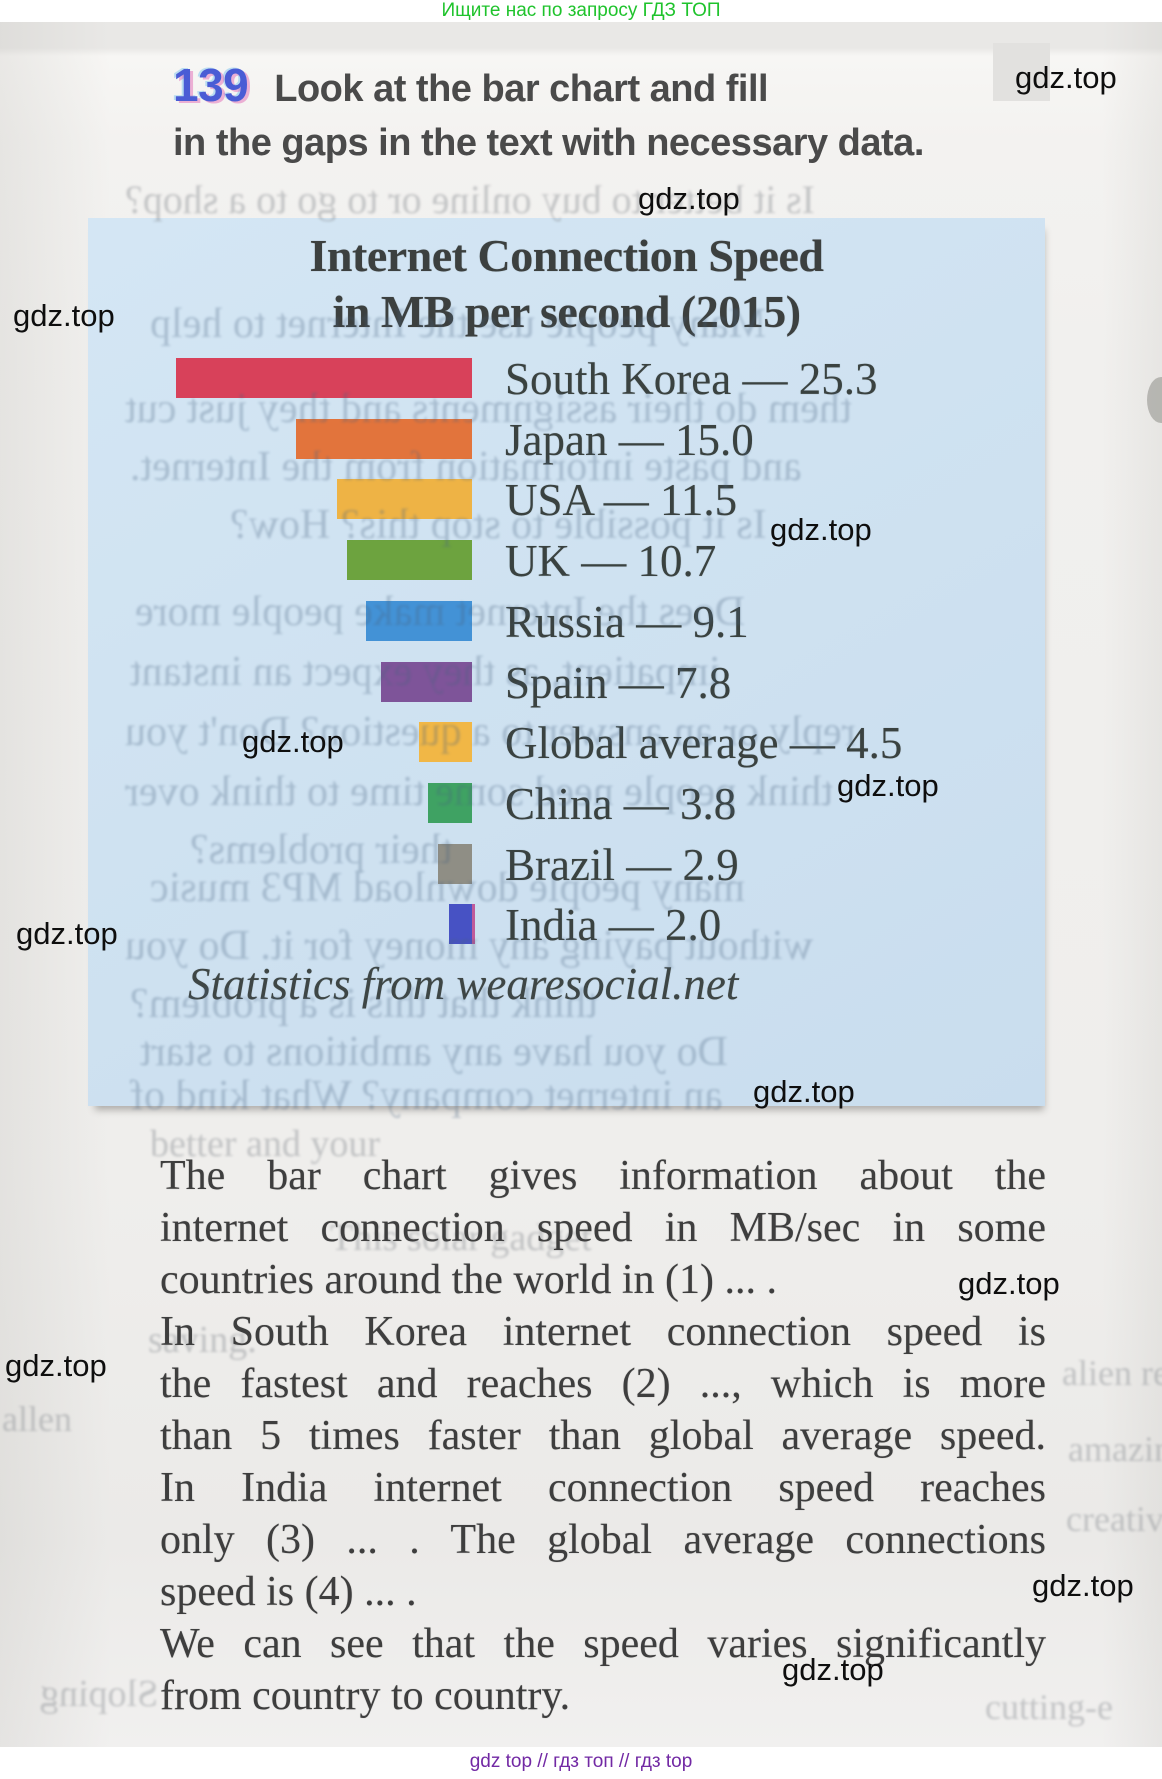  I want to click on bar-row: USA — 11.5, so click(566, 500).